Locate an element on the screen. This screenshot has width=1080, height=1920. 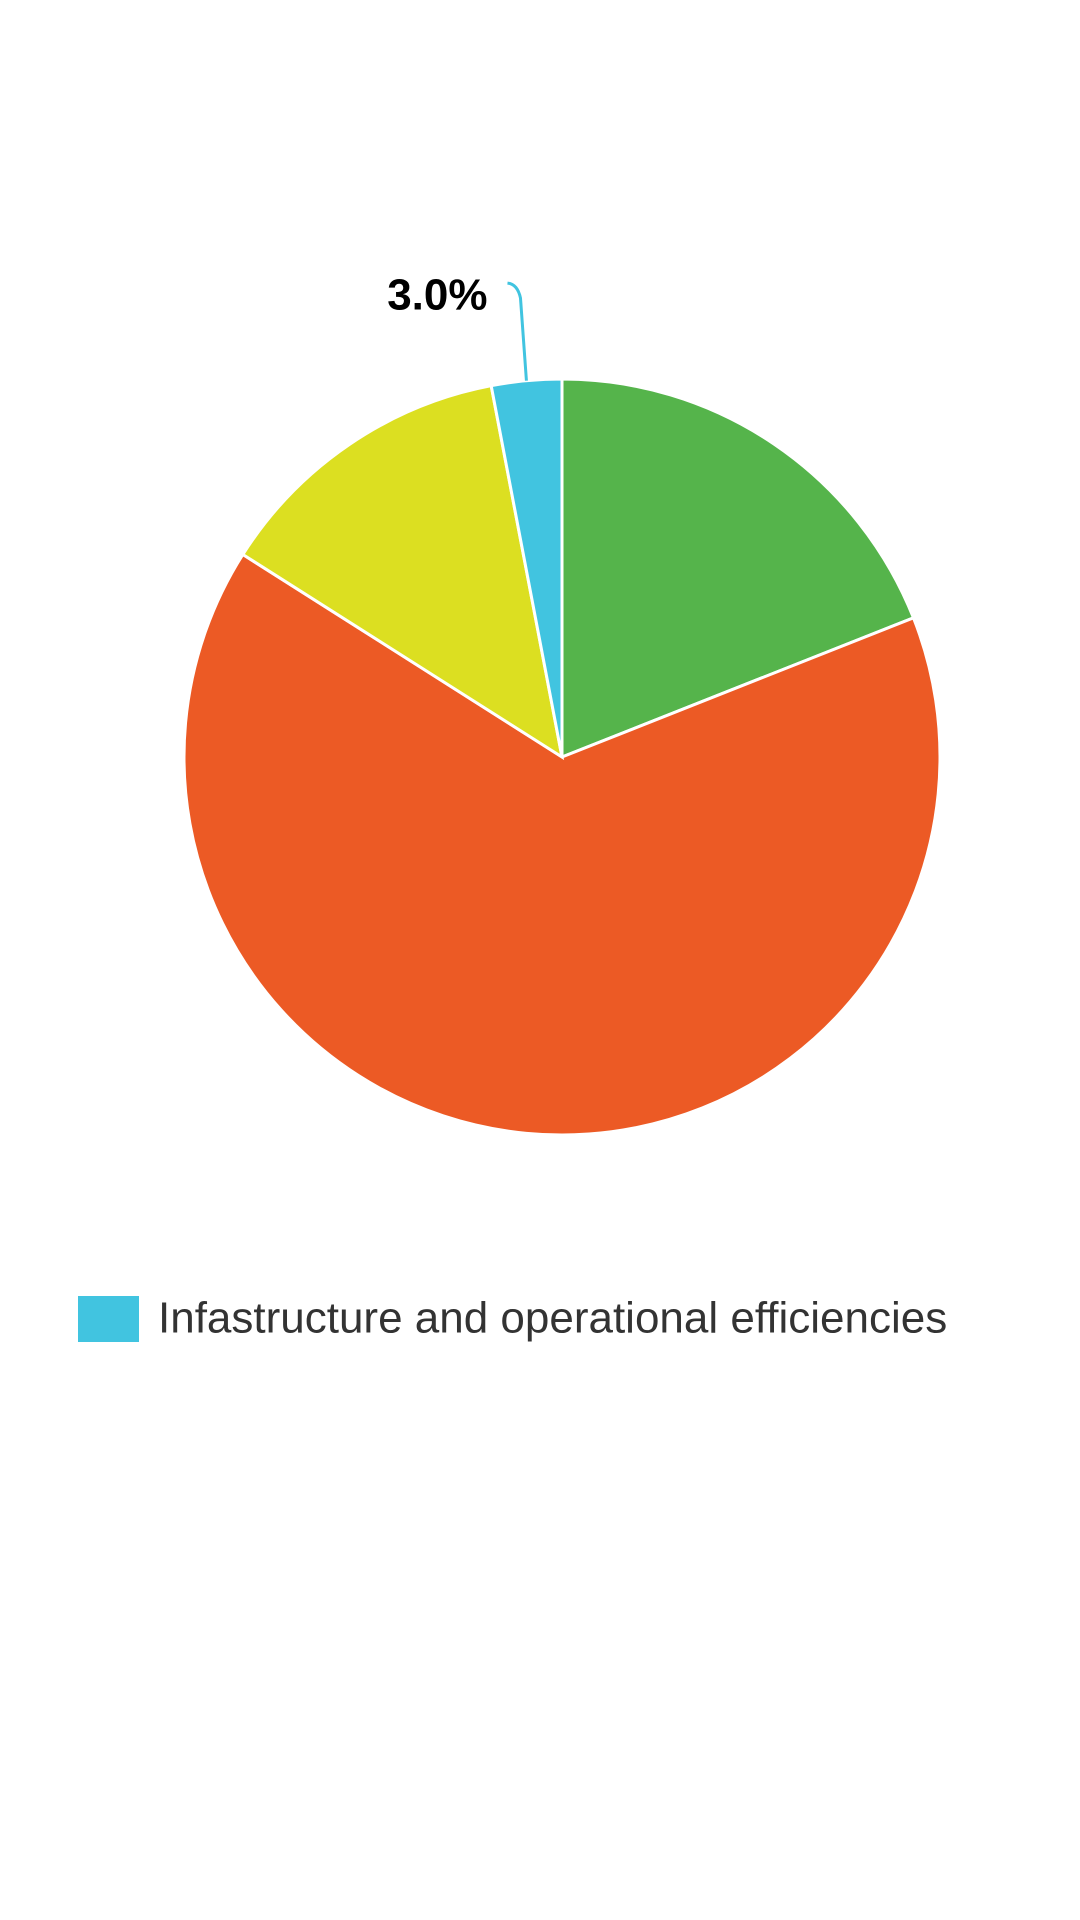
data-label: 3.0% is located at coordinates (437, 295).